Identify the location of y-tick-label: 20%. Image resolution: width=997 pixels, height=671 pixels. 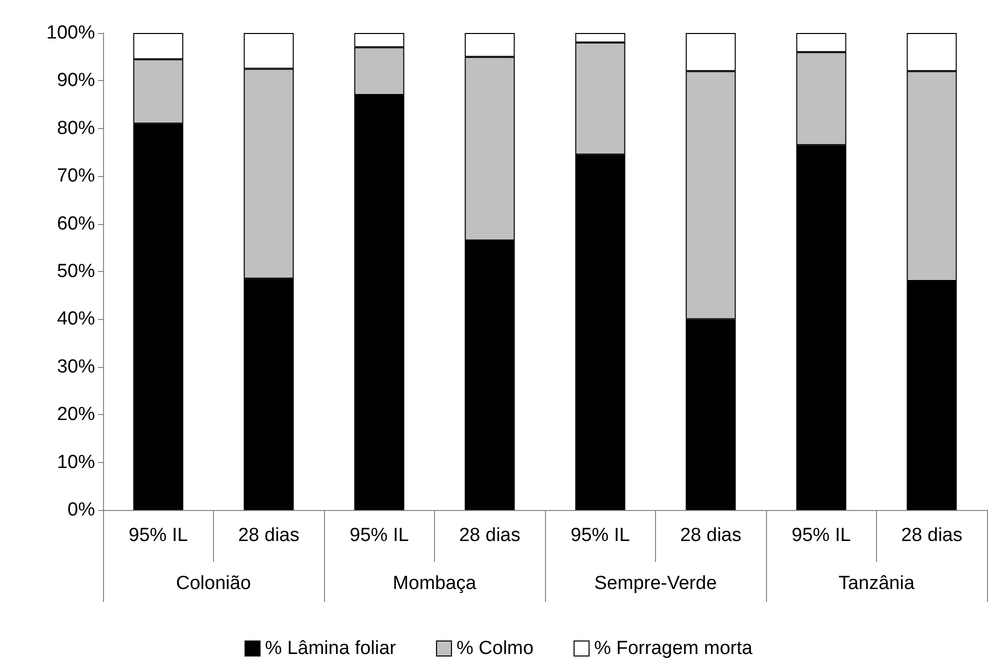
(76, 415).